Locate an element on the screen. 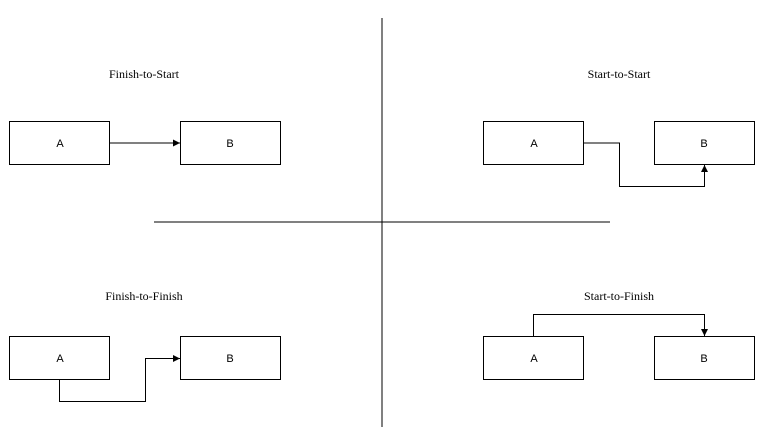 The height and width of the screenshot is (439, 760). finish-to-finish-quadrant: Finish-to-Finish A B is located at coordinates (145, 345).